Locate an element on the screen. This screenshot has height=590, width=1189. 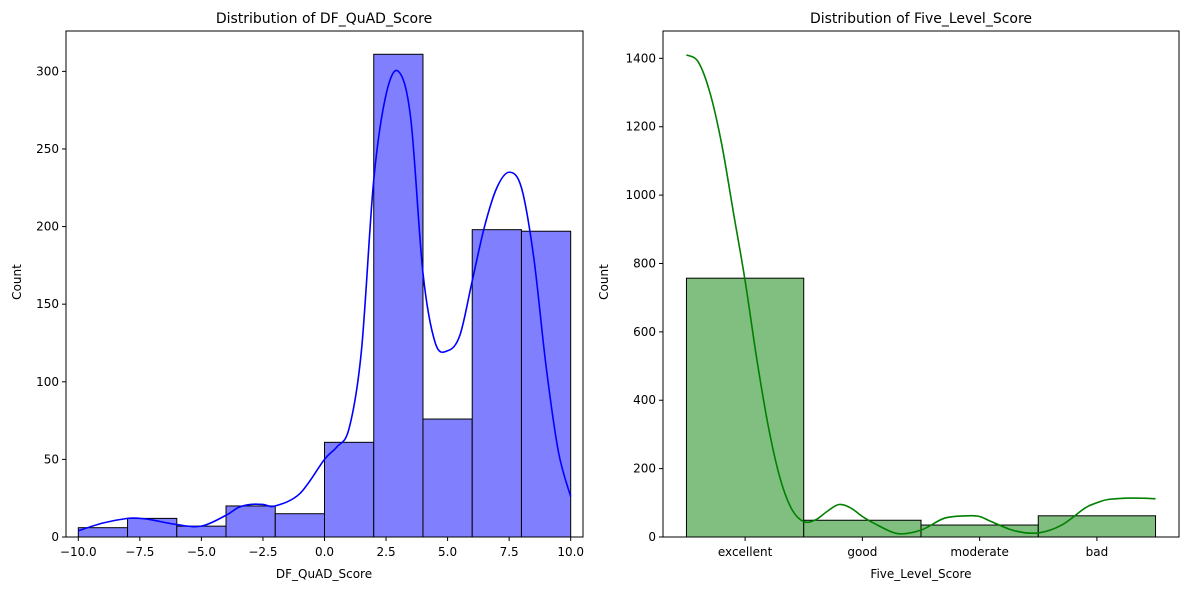
x-tick-label: 2.5 is located at coordinates (386, 552).